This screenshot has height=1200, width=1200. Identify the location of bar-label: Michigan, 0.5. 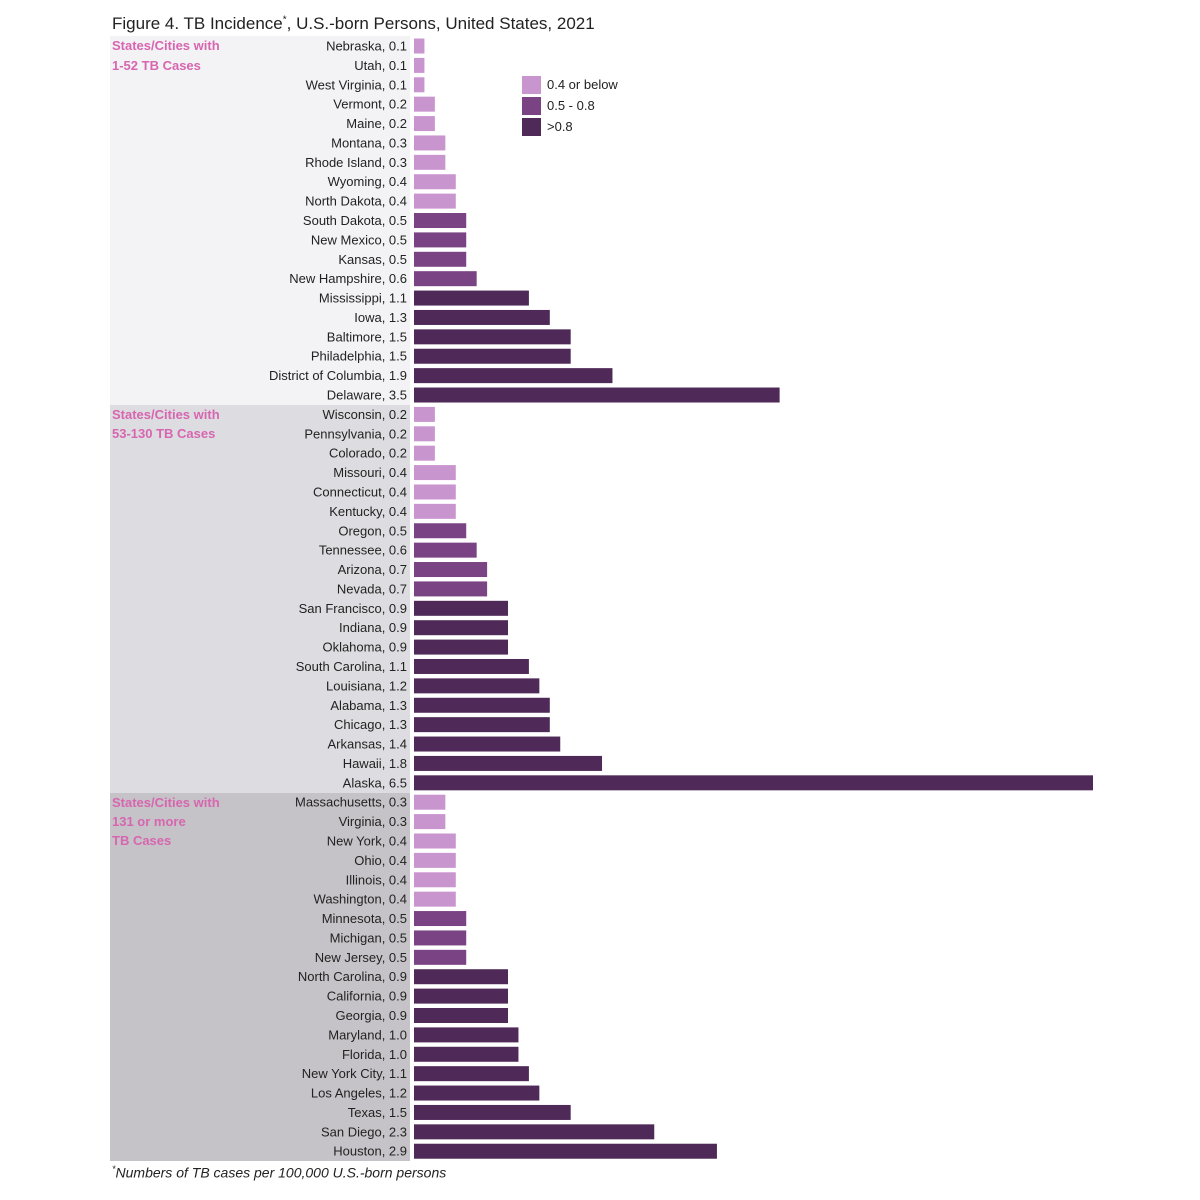
(368, 937).